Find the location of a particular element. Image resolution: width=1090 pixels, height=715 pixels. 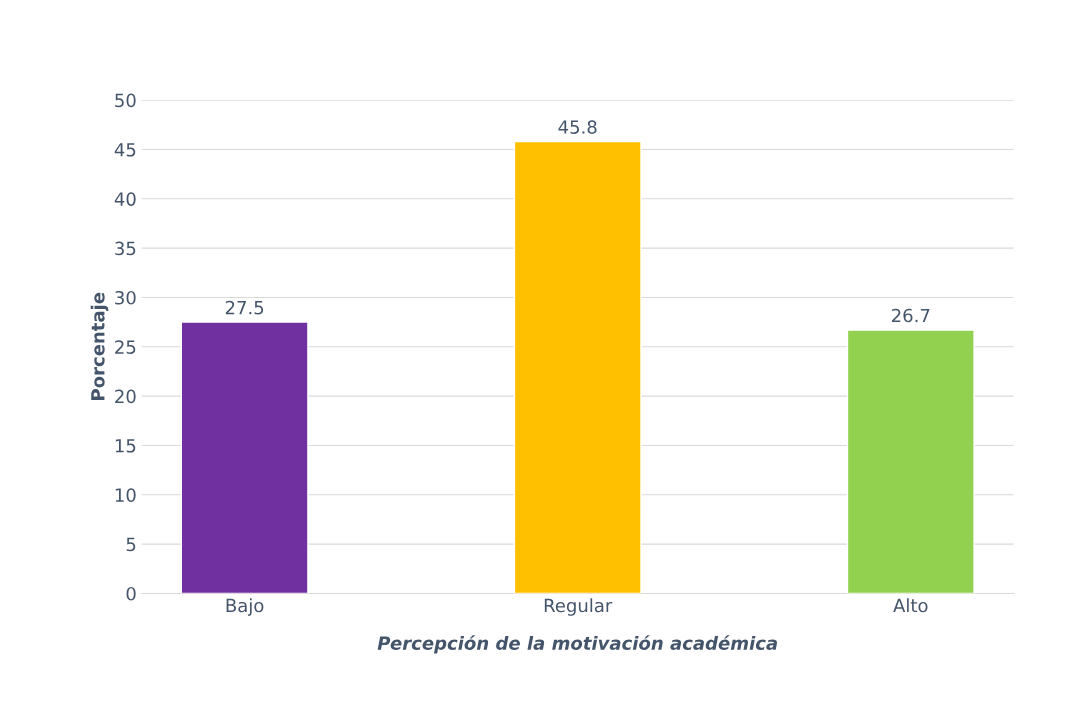

x-axis-title: Percepción de la motivación académica is located at coordinates (577, 644).